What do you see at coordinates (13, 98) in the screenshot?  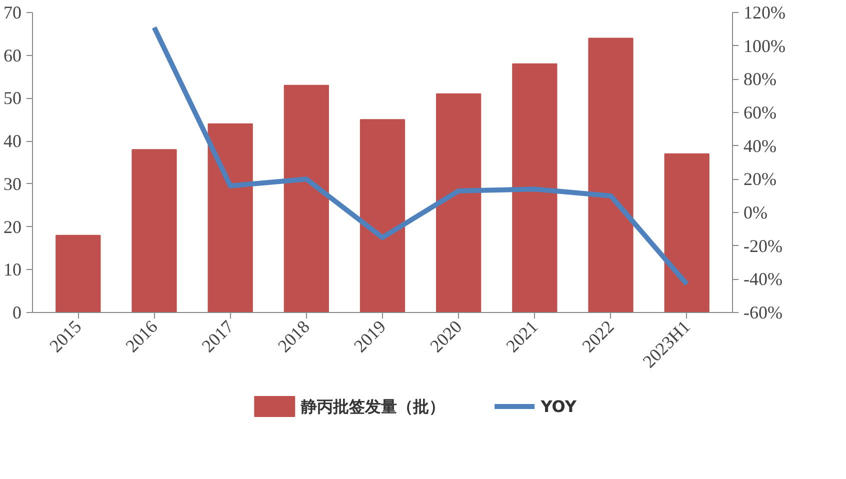 I see `y-tick-label: 50` at bounding box center [13, 98].